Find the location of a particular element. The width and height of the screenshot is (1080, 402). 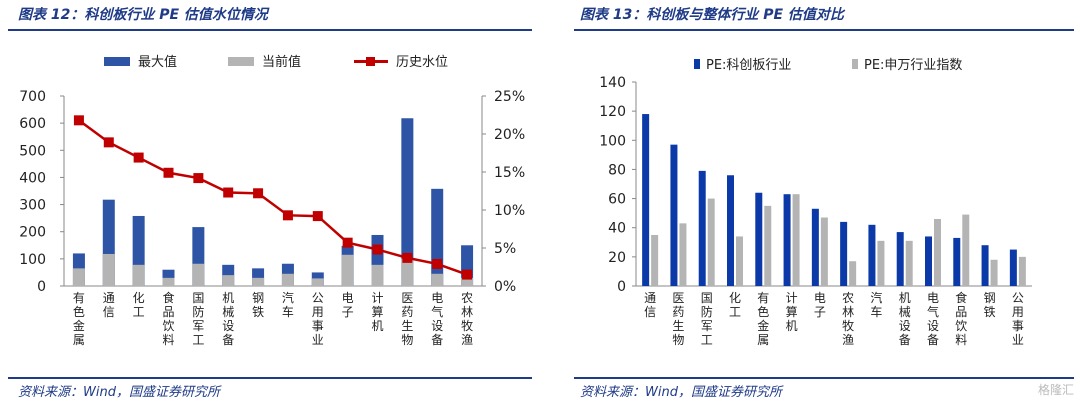

x-tick-label: 计算机 is located at coordinates (377, 312).